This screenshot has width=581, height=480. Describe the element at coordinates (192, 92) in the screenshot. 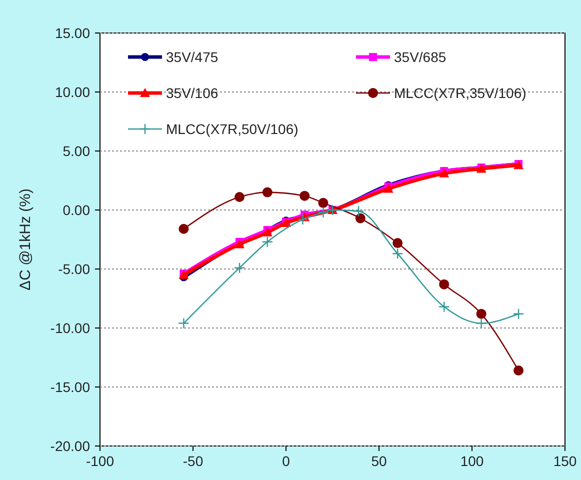

I see `legend-label: 35V/106` at that location.